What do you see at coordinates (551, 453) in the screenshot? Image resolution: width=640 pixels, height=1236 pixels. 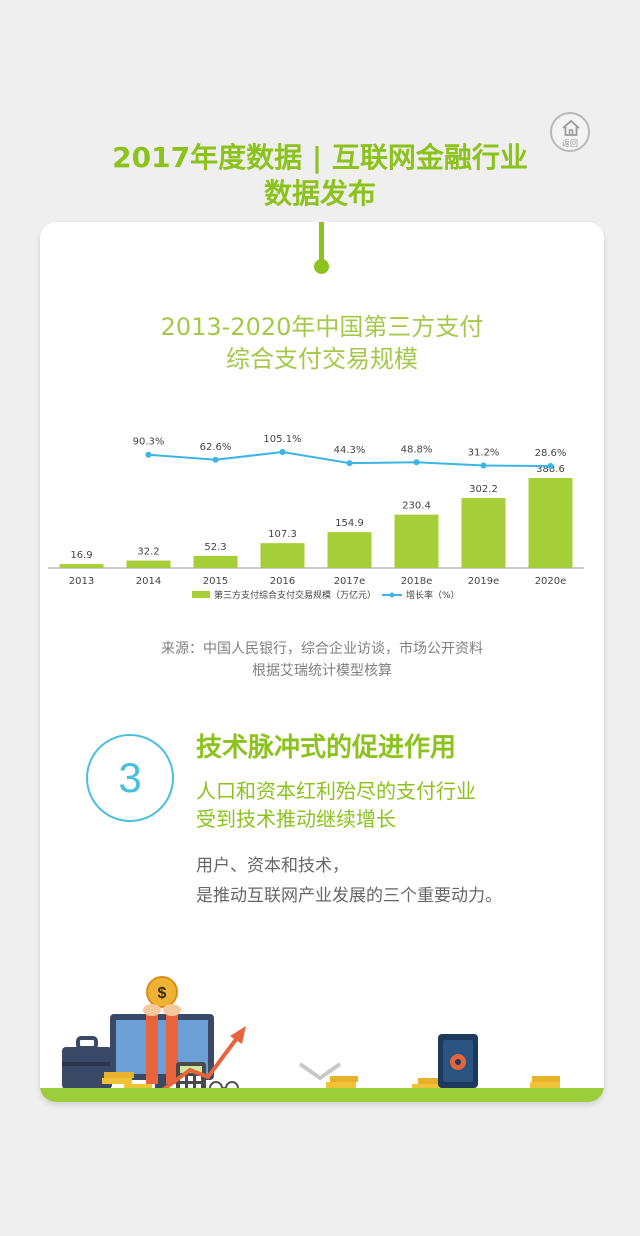 I see `rate-label: 28.6%` at bounding box center [551, 453].